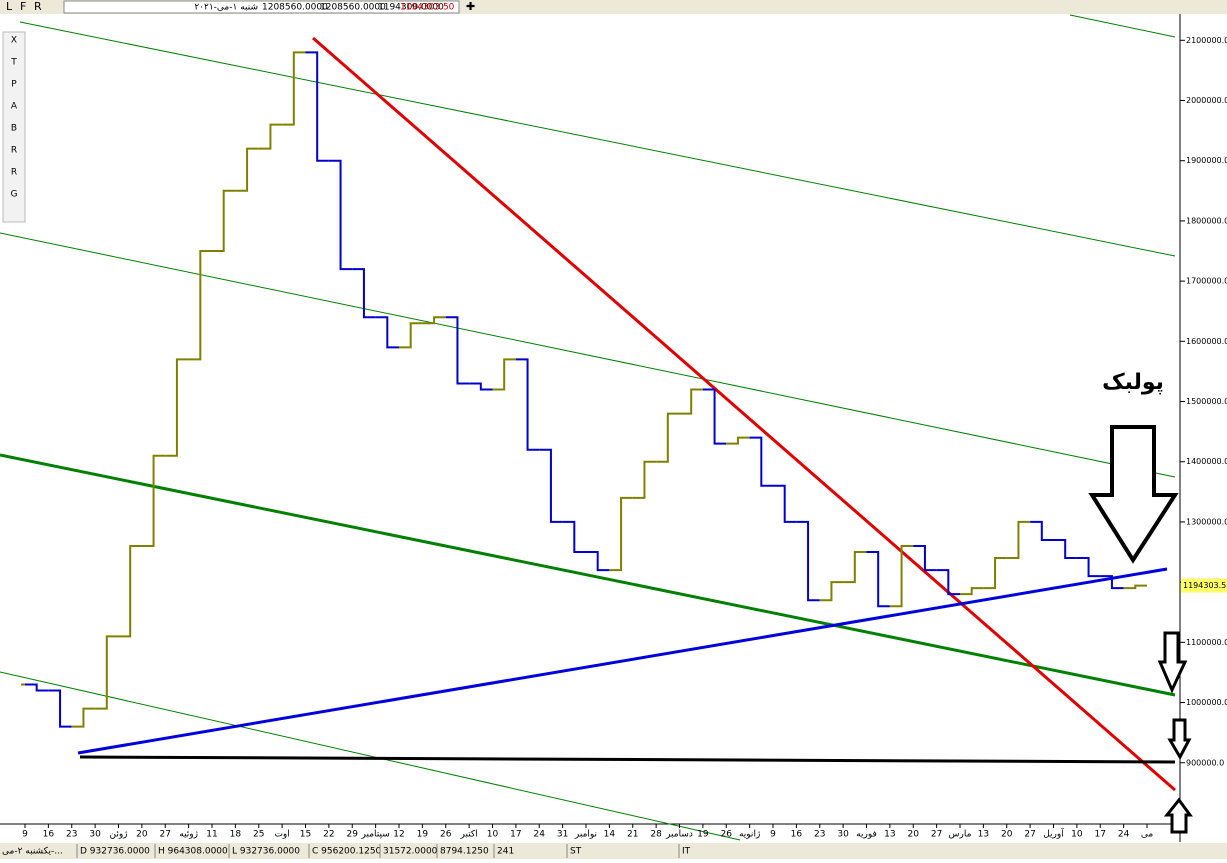 This screenshot has width=1227, height=863. What do you see at coordinates (866, 835) in the screenshot?
I see `x-tick-label: فوریه` at bounding box center [866, 835].